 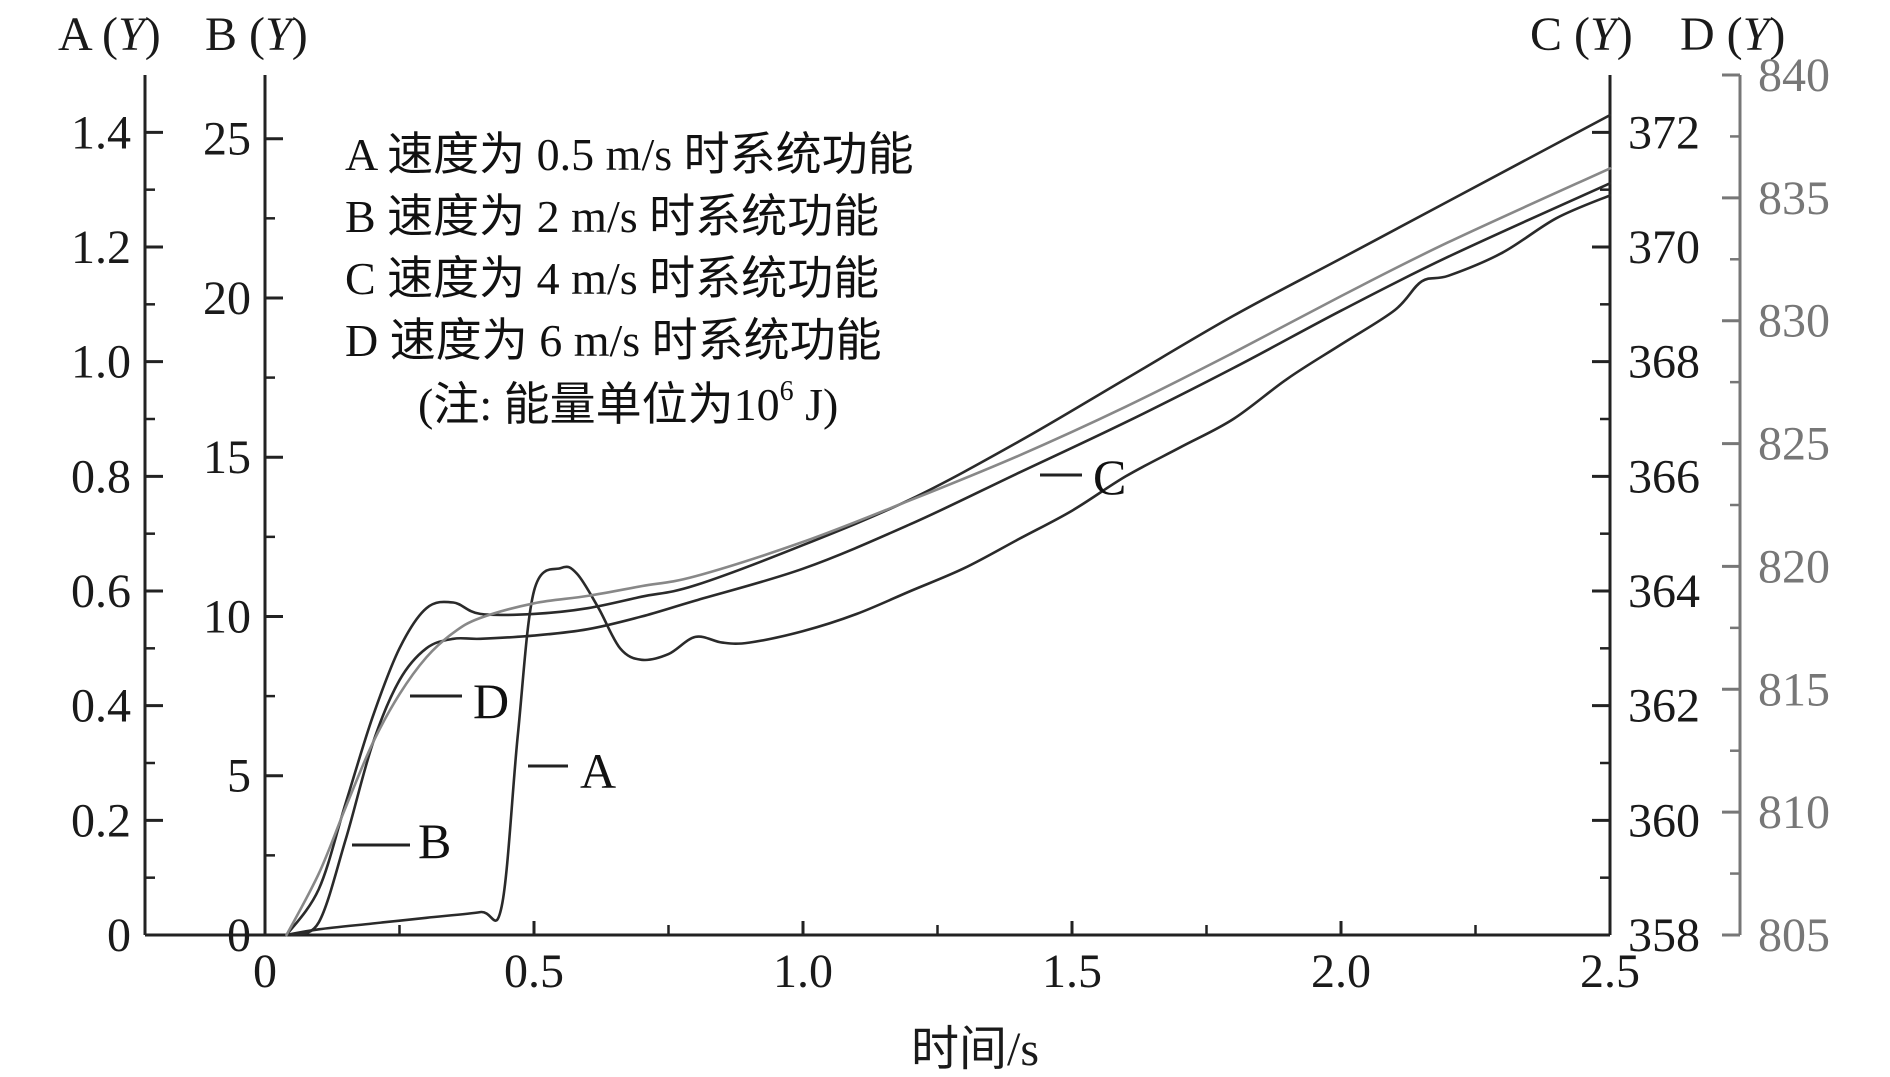 What do you see at coordinates (239, 935) in the screenshot?
I see `y-tick-label-b: 0` at bounding box center [239, 935].